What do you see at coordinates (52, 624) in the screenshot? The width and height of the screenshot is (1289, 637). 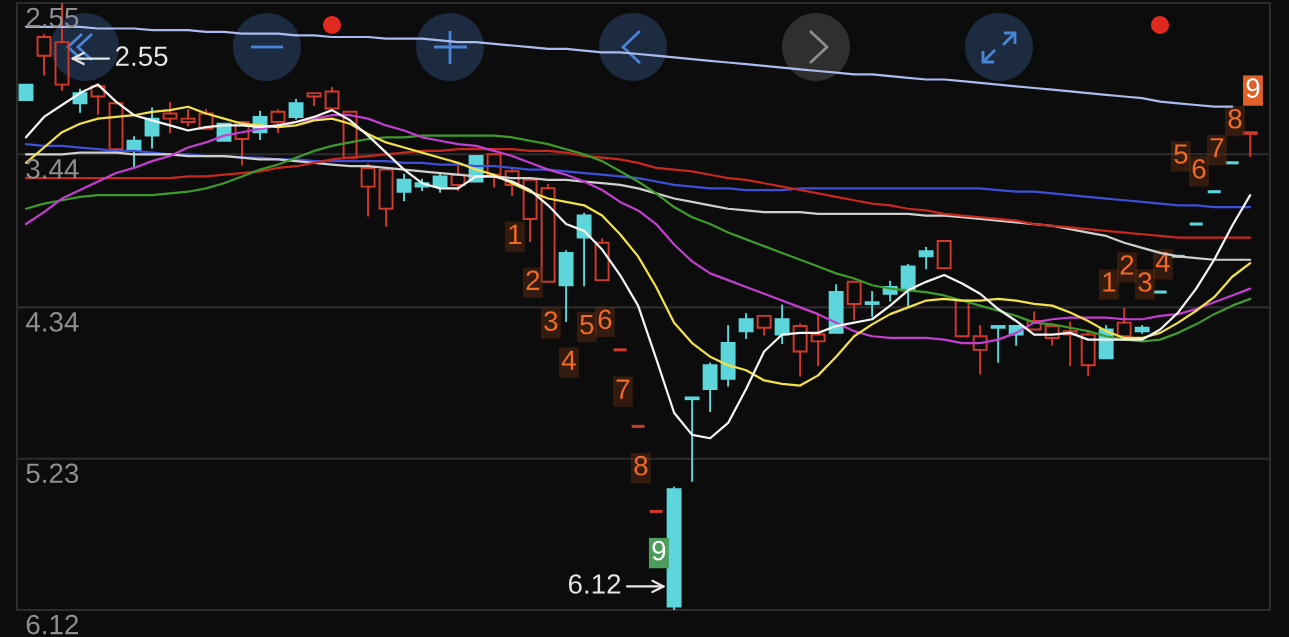 I see `y-tick-label: 6.12` at bounding box center [52, 624].